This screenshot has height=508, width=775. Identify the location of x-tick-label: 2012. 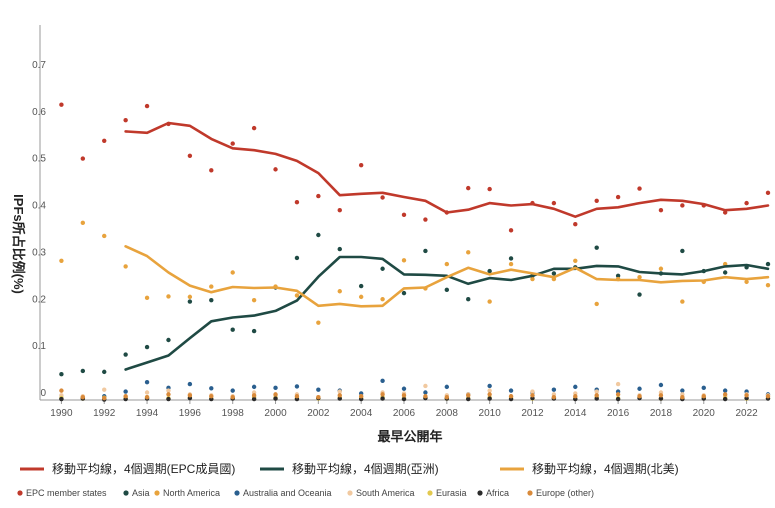
(532, 413).